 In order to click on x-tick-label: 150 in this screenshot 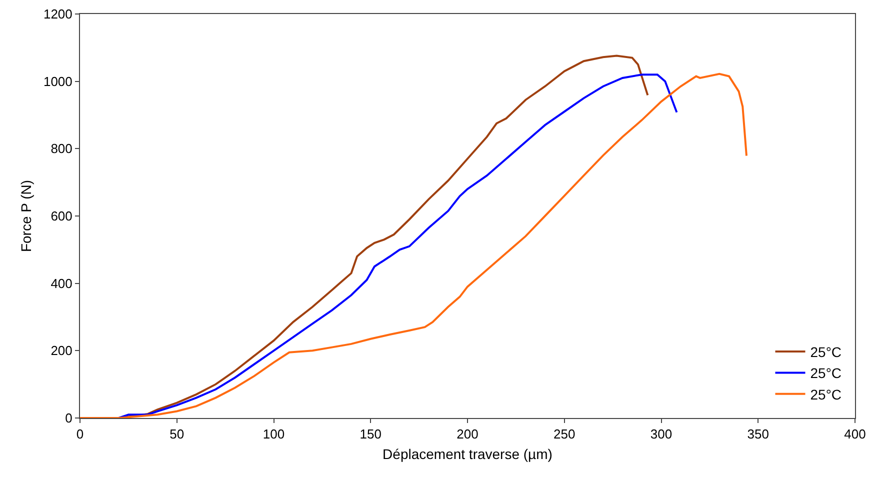, I will do `click(371, 434)`.